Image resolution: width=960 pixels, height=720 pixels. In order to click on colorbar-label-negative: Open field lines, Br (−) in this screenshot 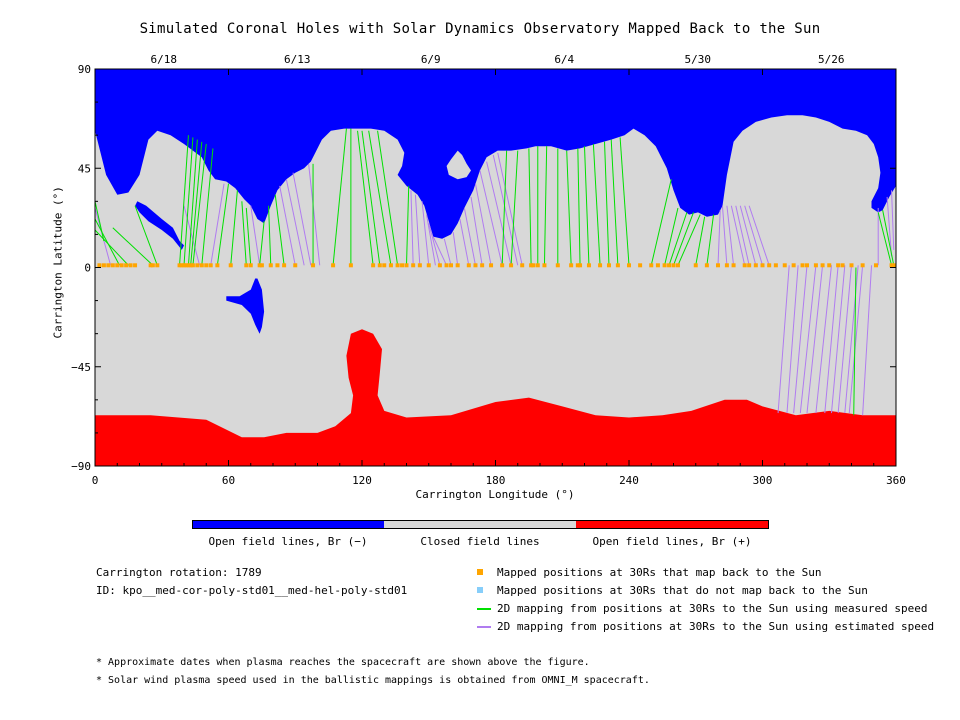, I will do `click(288, 541)`.